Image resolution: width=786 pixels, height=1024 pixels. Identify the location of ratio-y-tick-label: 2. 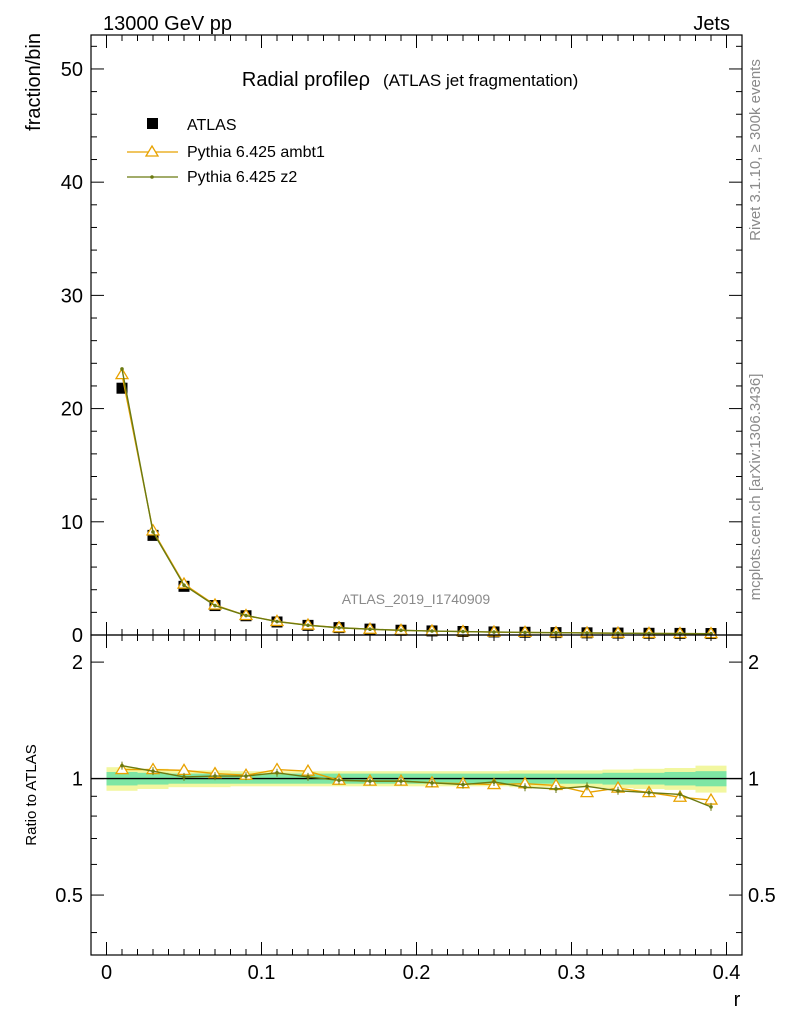
(77, 663).